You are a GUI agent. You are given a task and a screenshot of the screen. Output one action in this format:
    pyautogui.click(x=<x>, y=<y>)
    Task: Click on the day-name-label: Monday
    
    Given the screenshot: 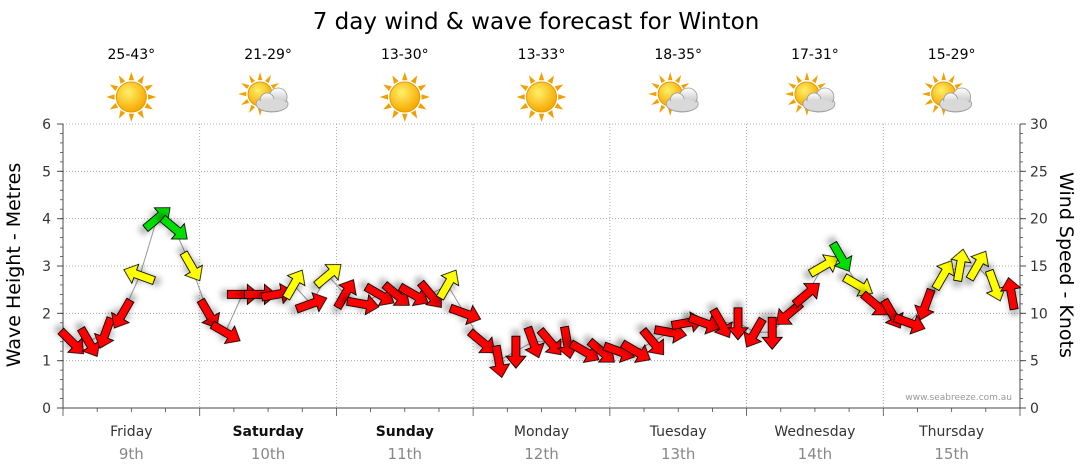 What is the action you would take?
    pyautogui.click(x=541, y=432)
    